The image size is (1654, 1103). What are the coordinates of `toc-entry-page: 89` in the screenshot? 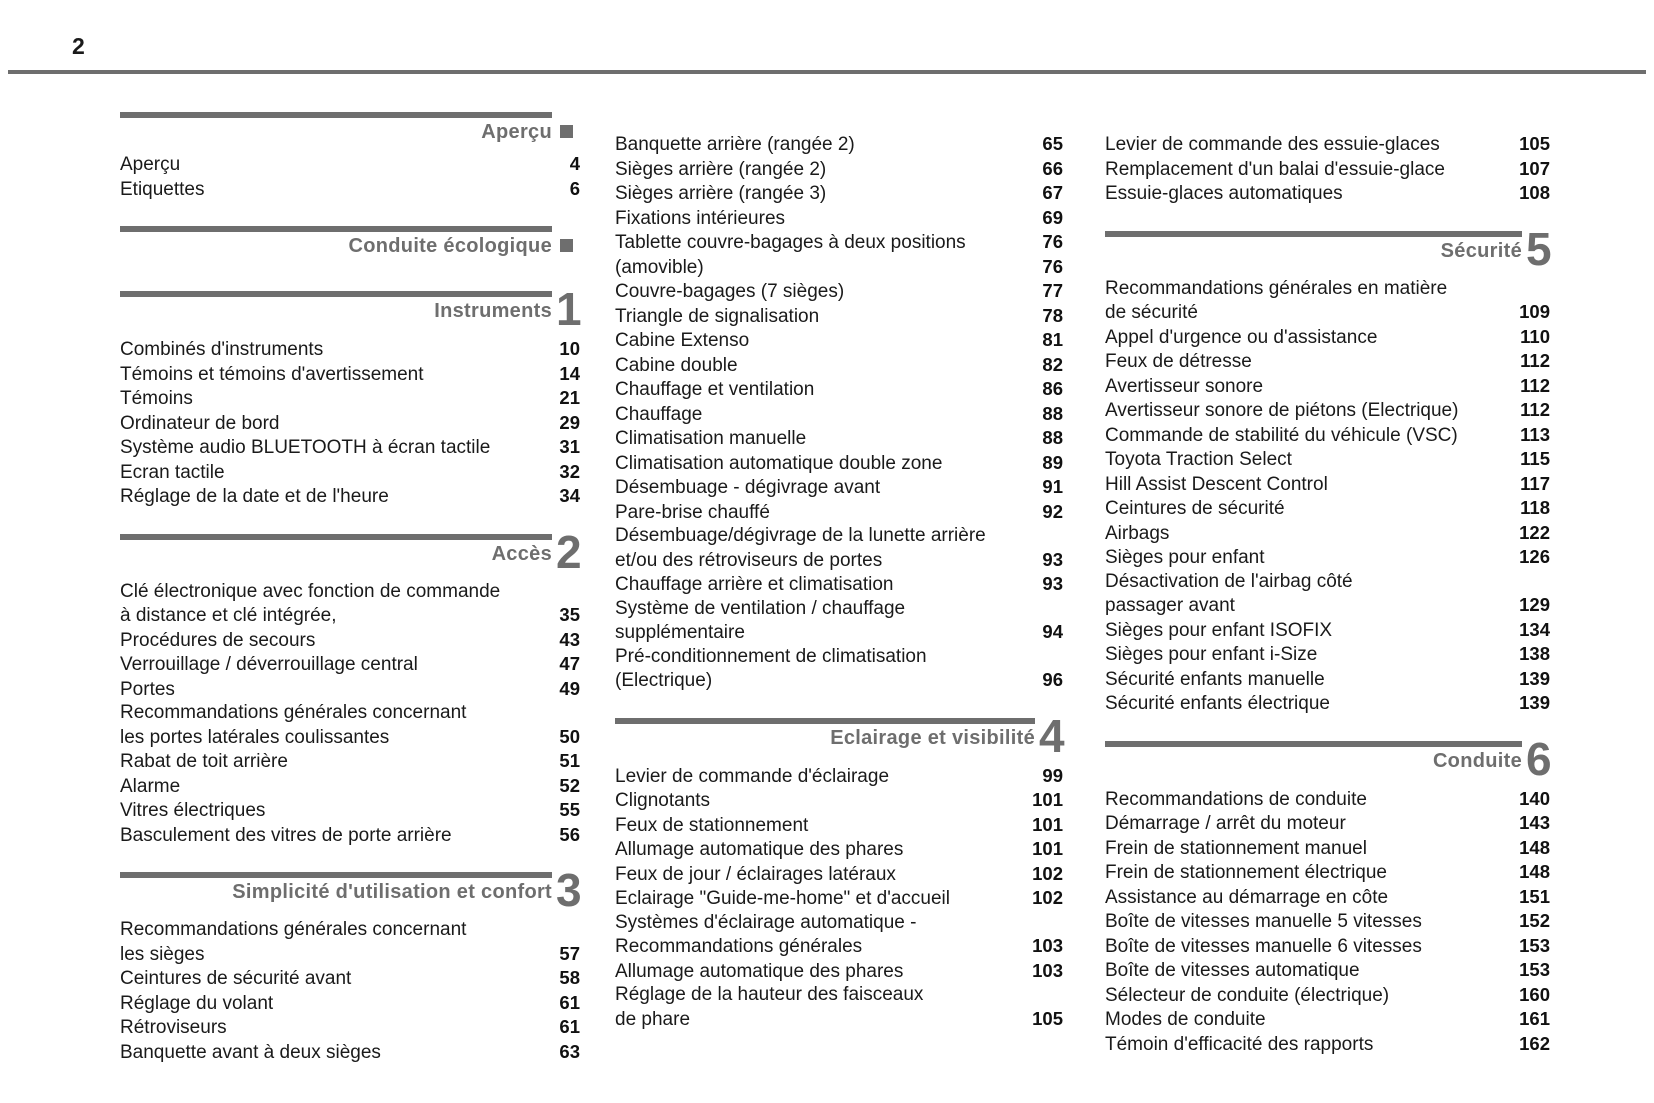 It's located at (1052, 462).